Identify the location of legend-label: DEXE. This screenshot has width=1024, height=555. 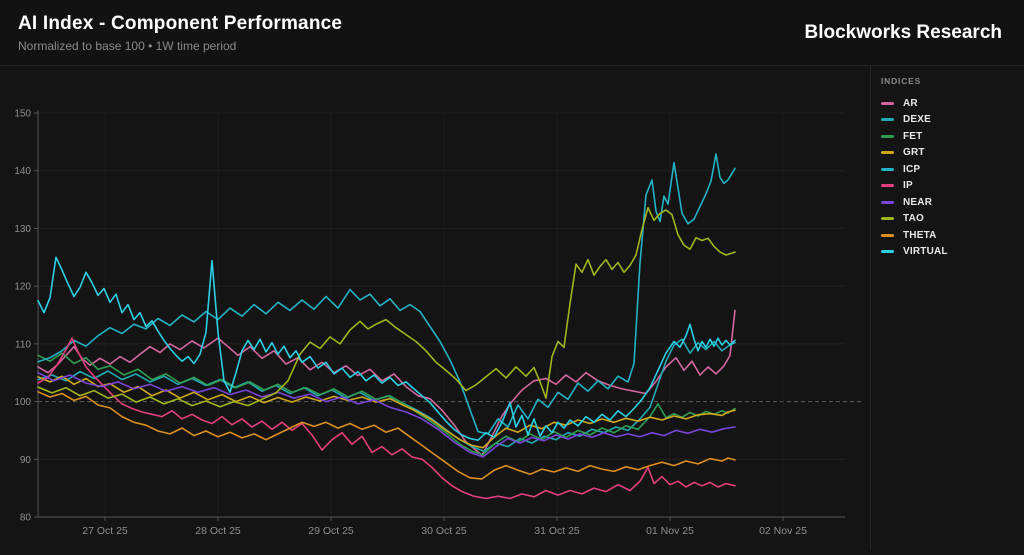
(917, 120).